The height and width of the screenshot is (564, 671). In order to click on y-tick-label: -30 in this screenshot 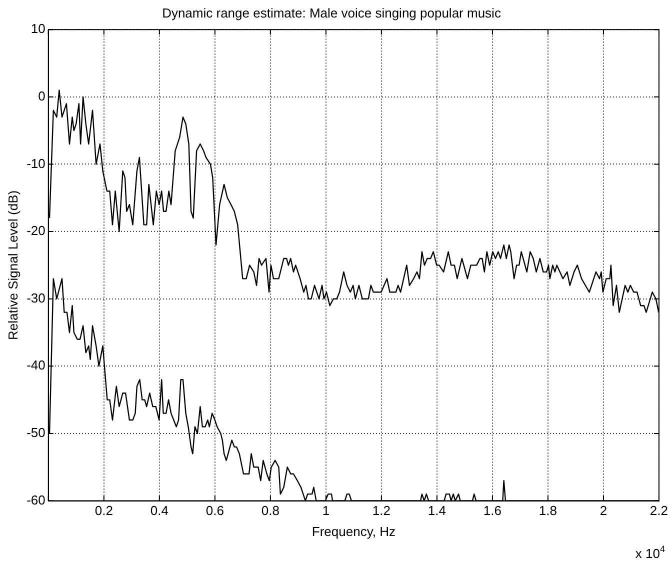, I will do `click(36, 298)`.